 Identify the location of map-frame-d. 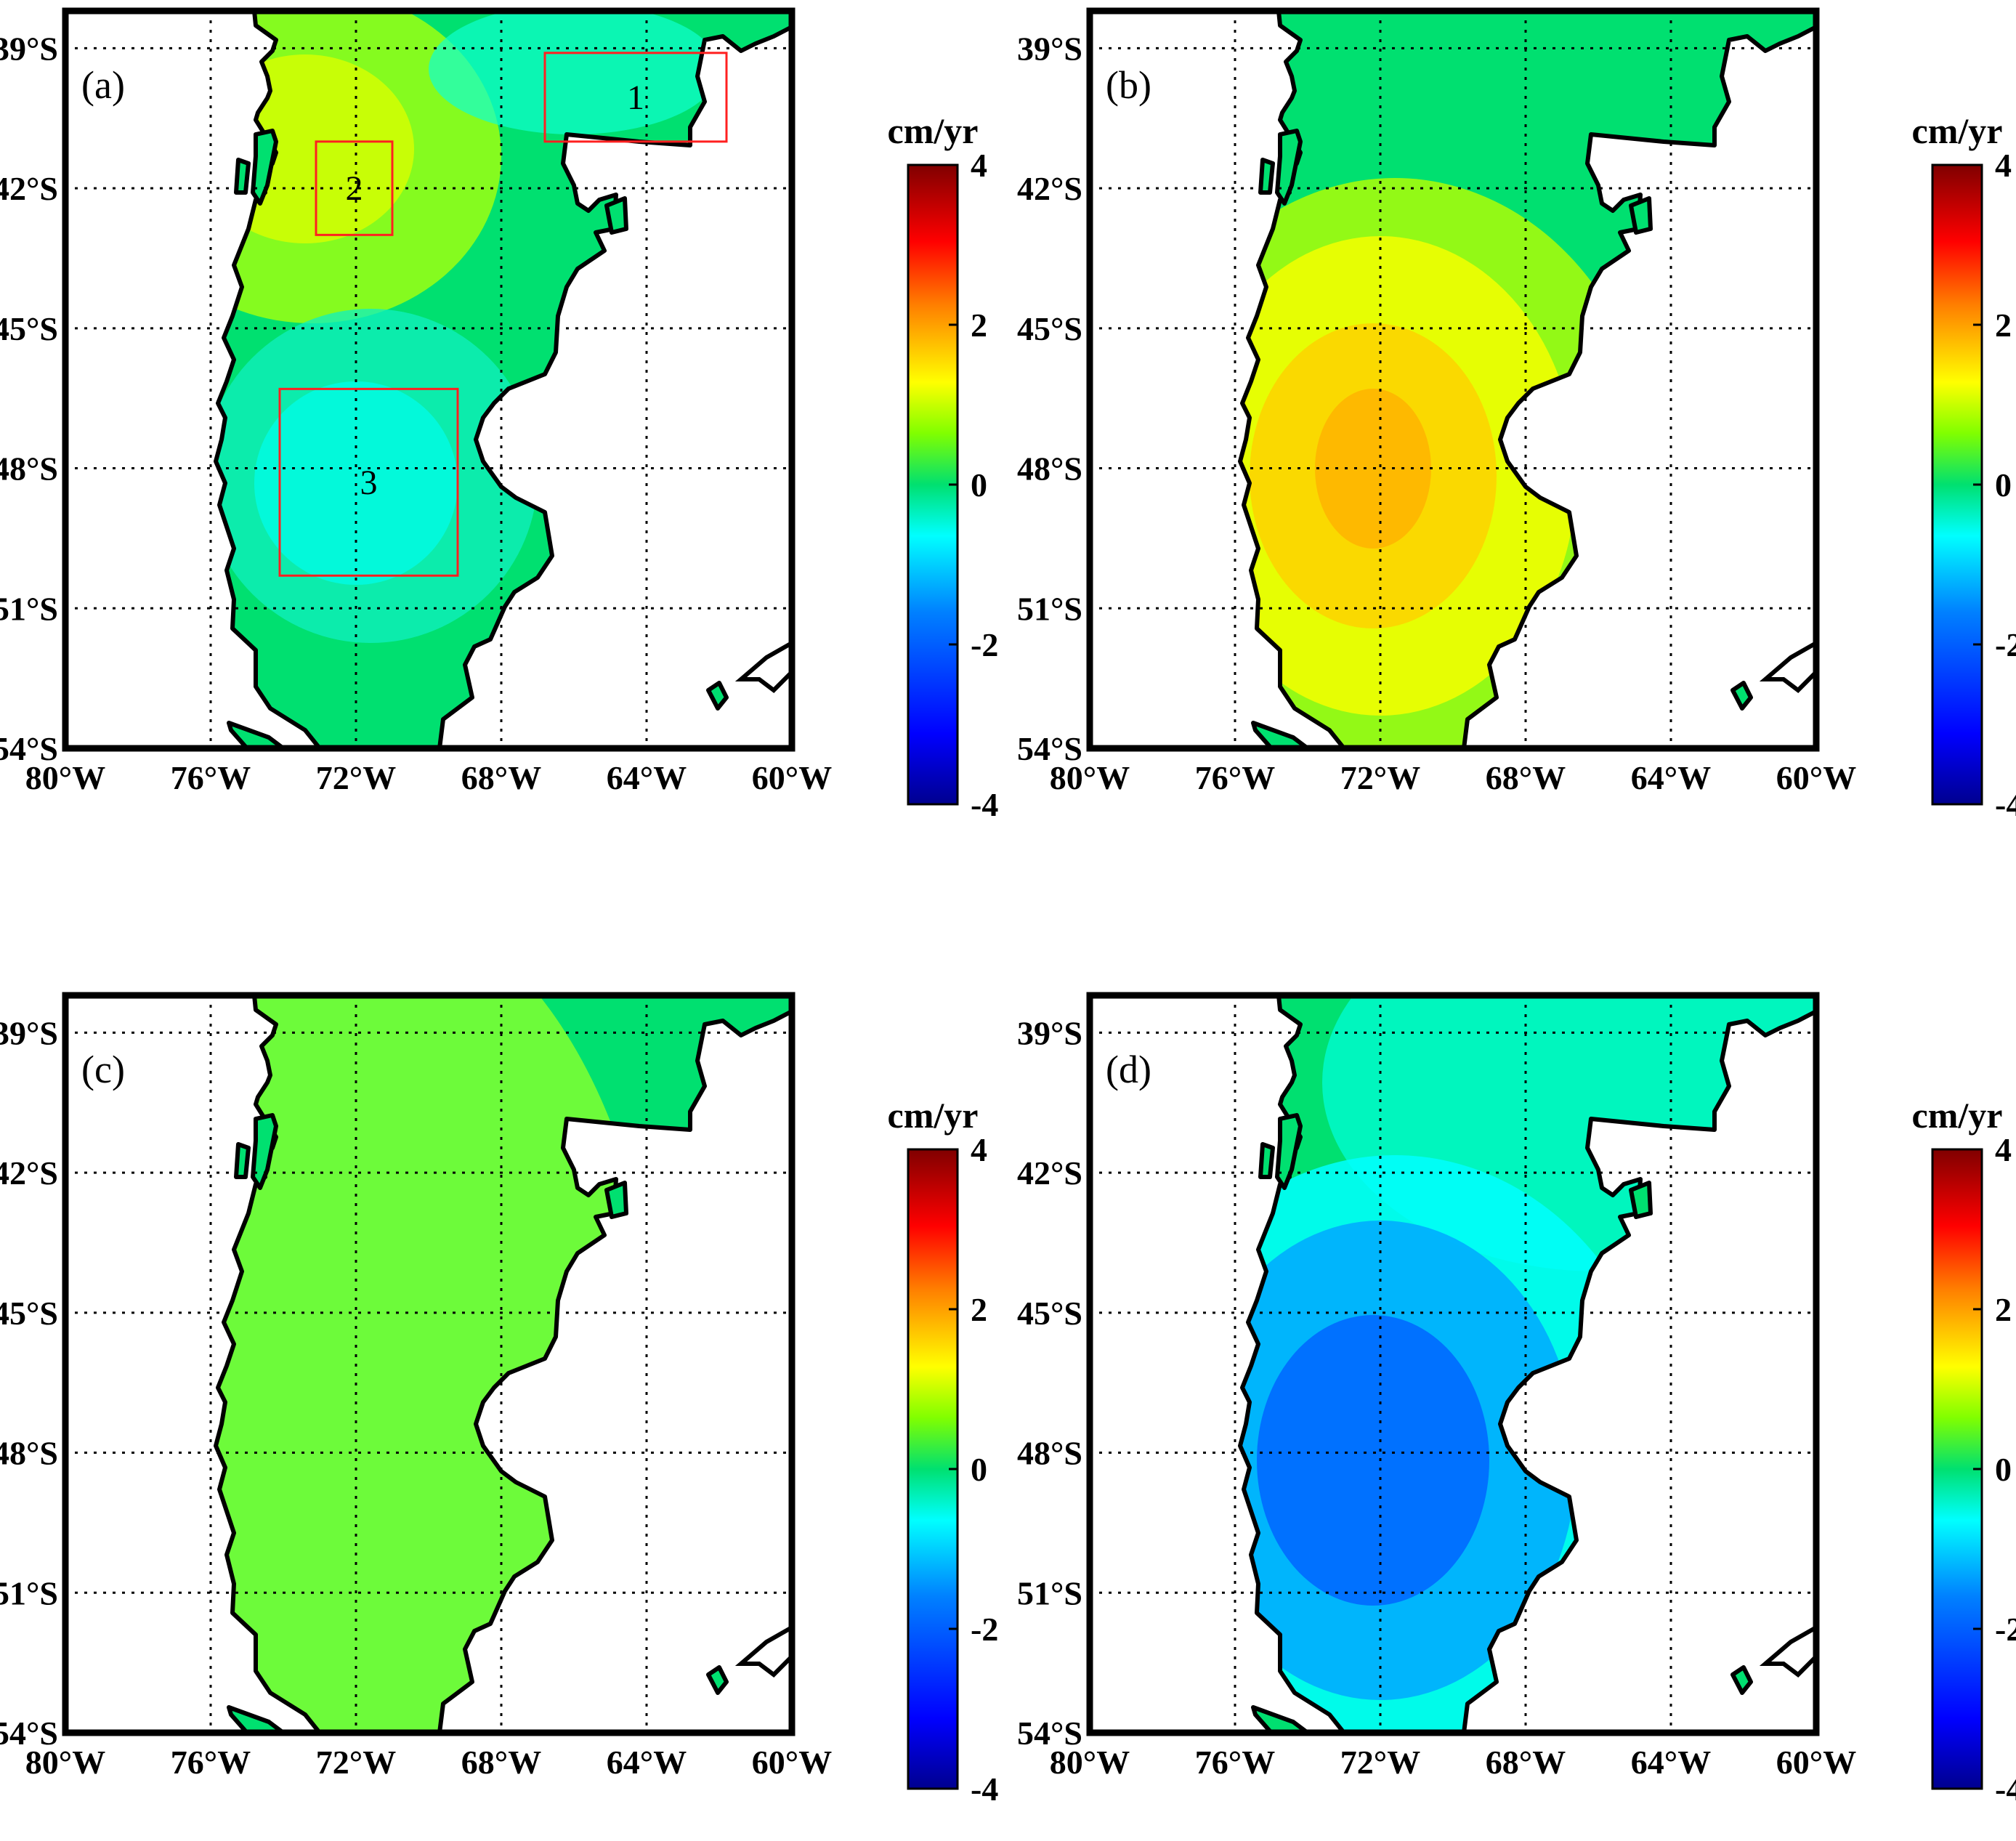
(1453, 1364).